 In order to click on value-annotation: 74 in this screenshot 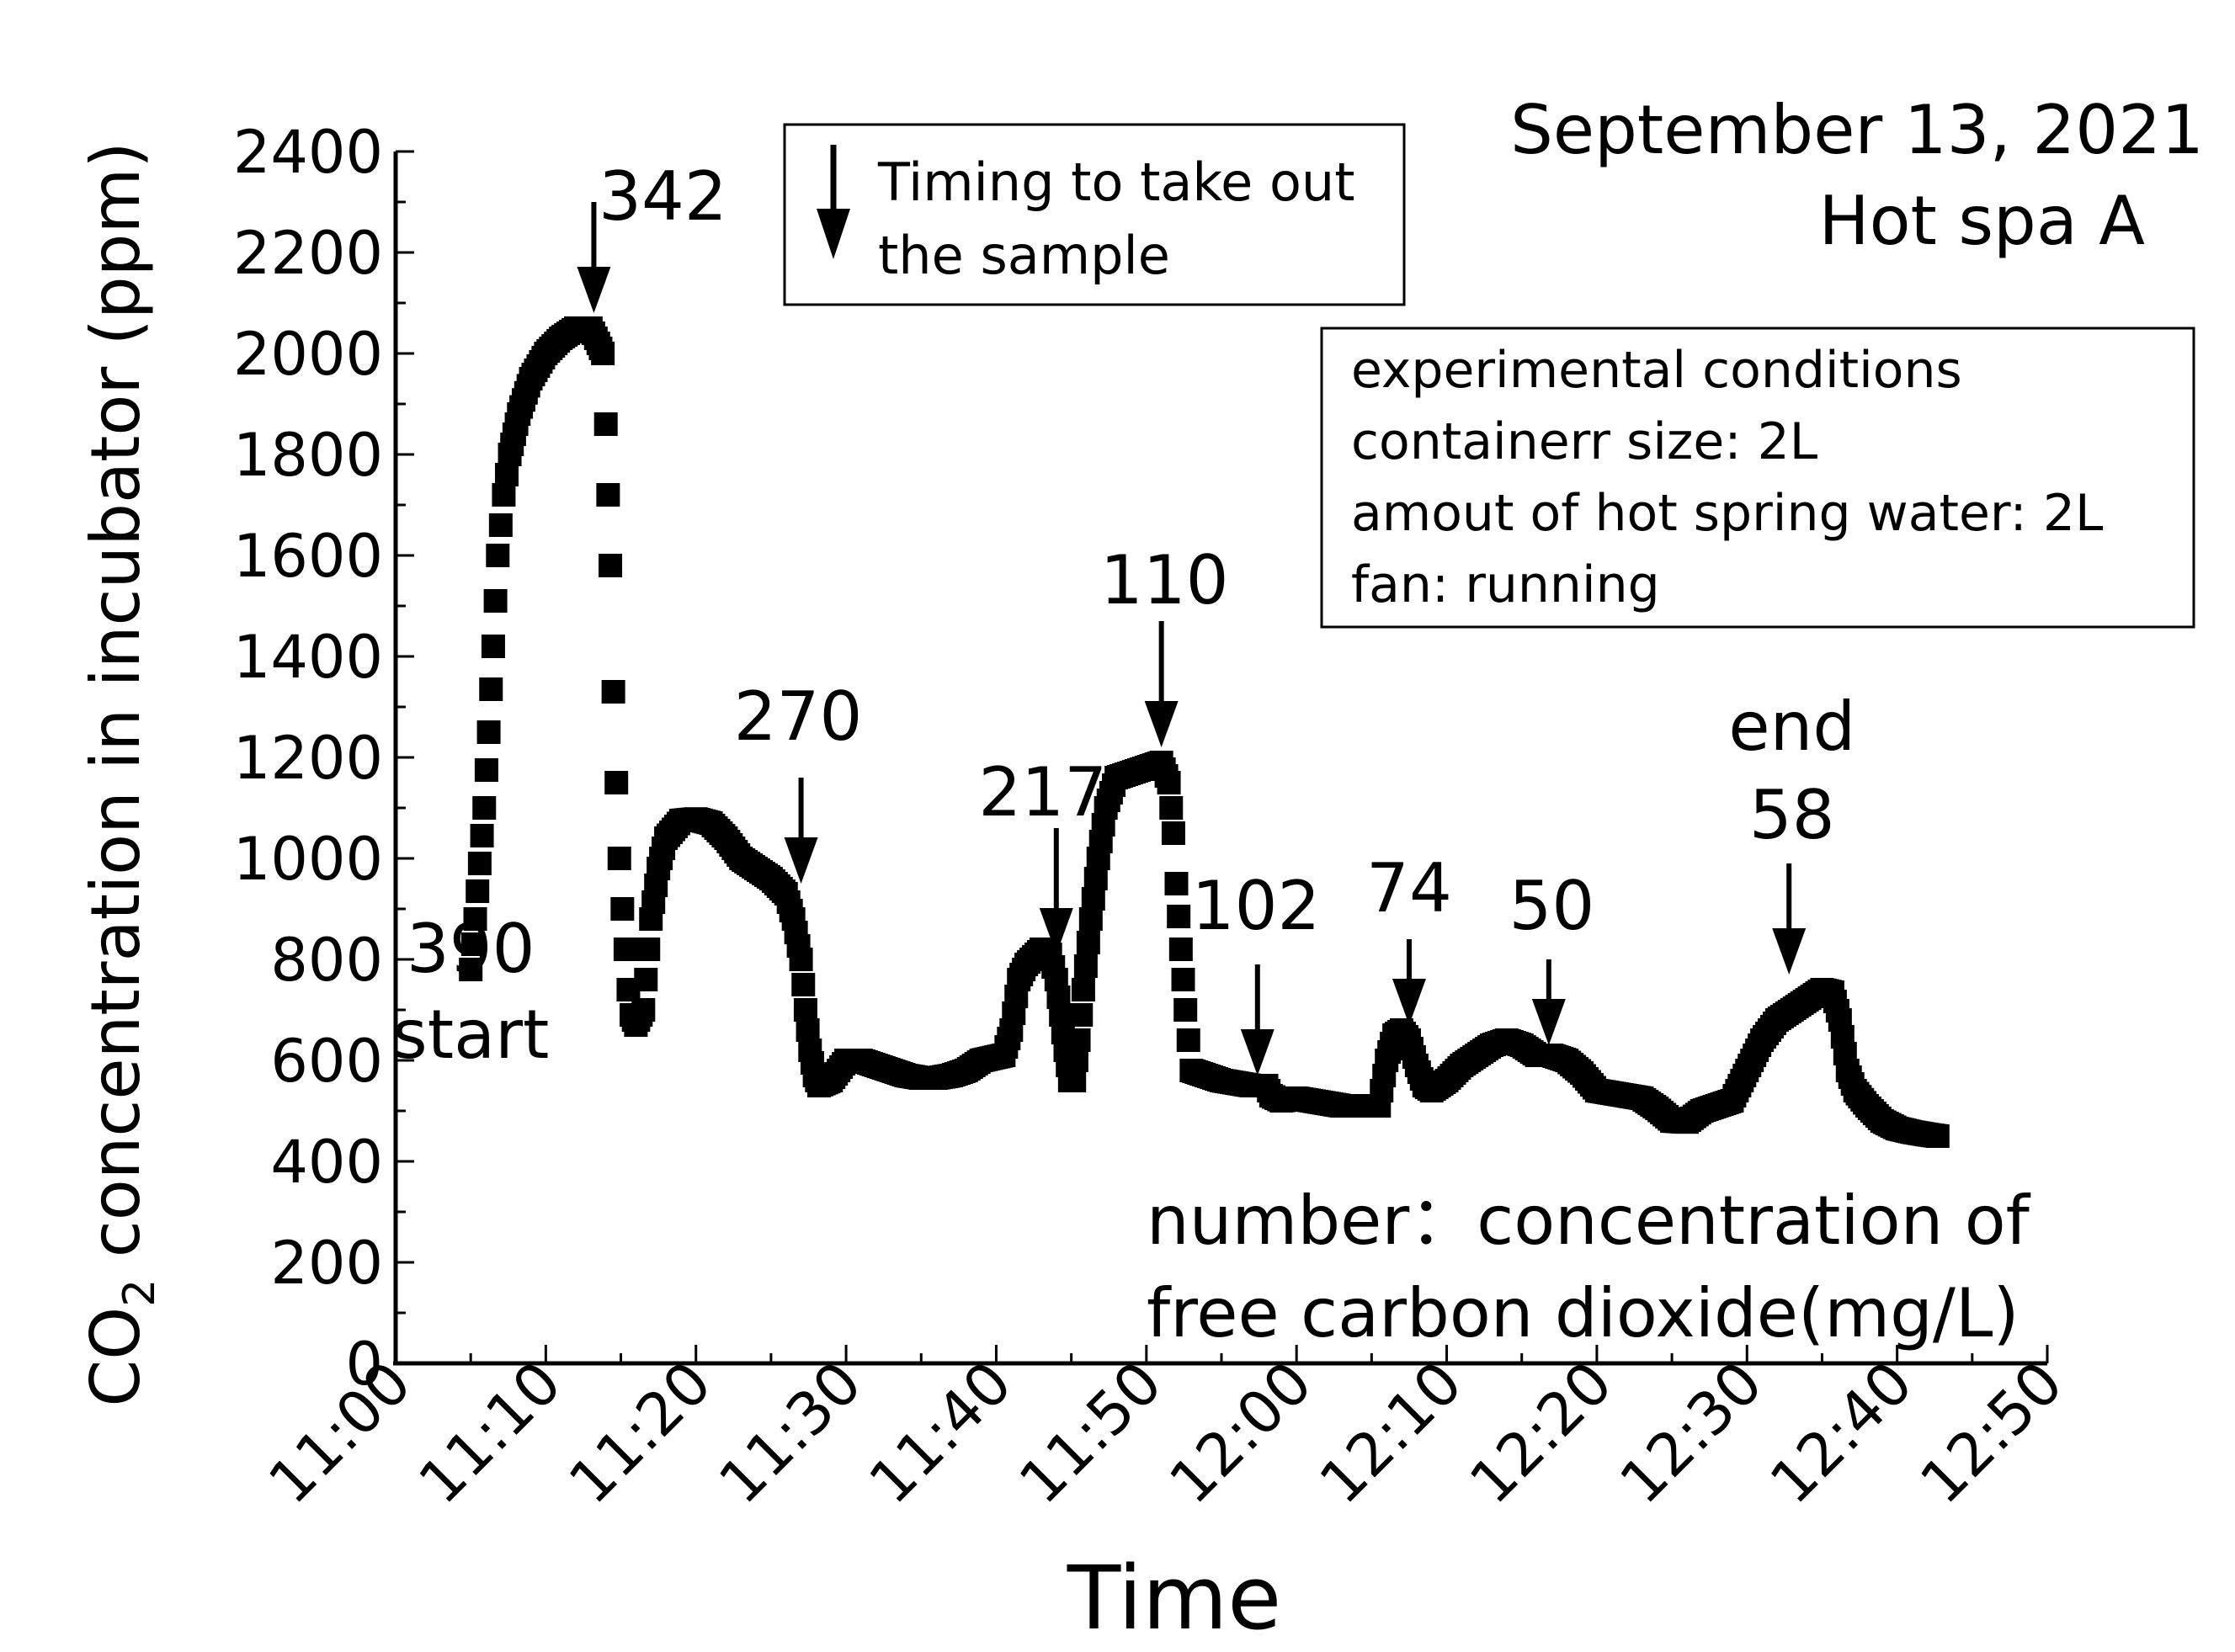, I will do `click(1409, 888)`.